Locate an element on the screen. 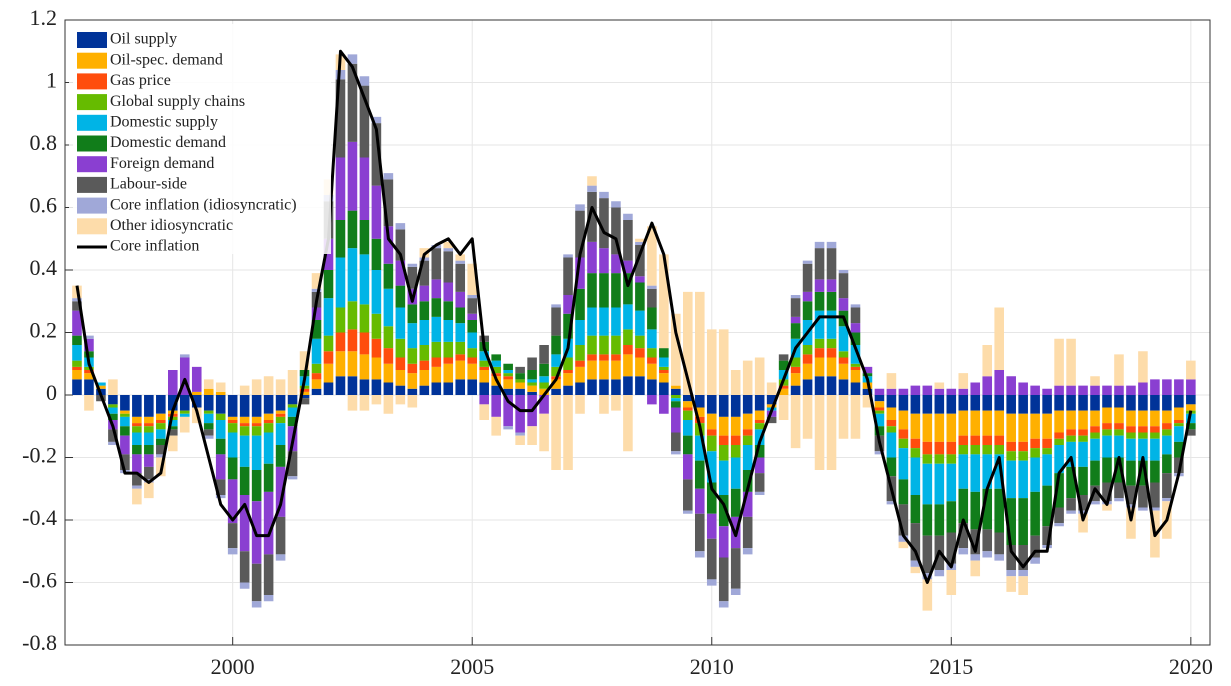 The width and height of the screenshot is (1231, 686). x-tick-label: 2005 is located at coordinates (472, 666).